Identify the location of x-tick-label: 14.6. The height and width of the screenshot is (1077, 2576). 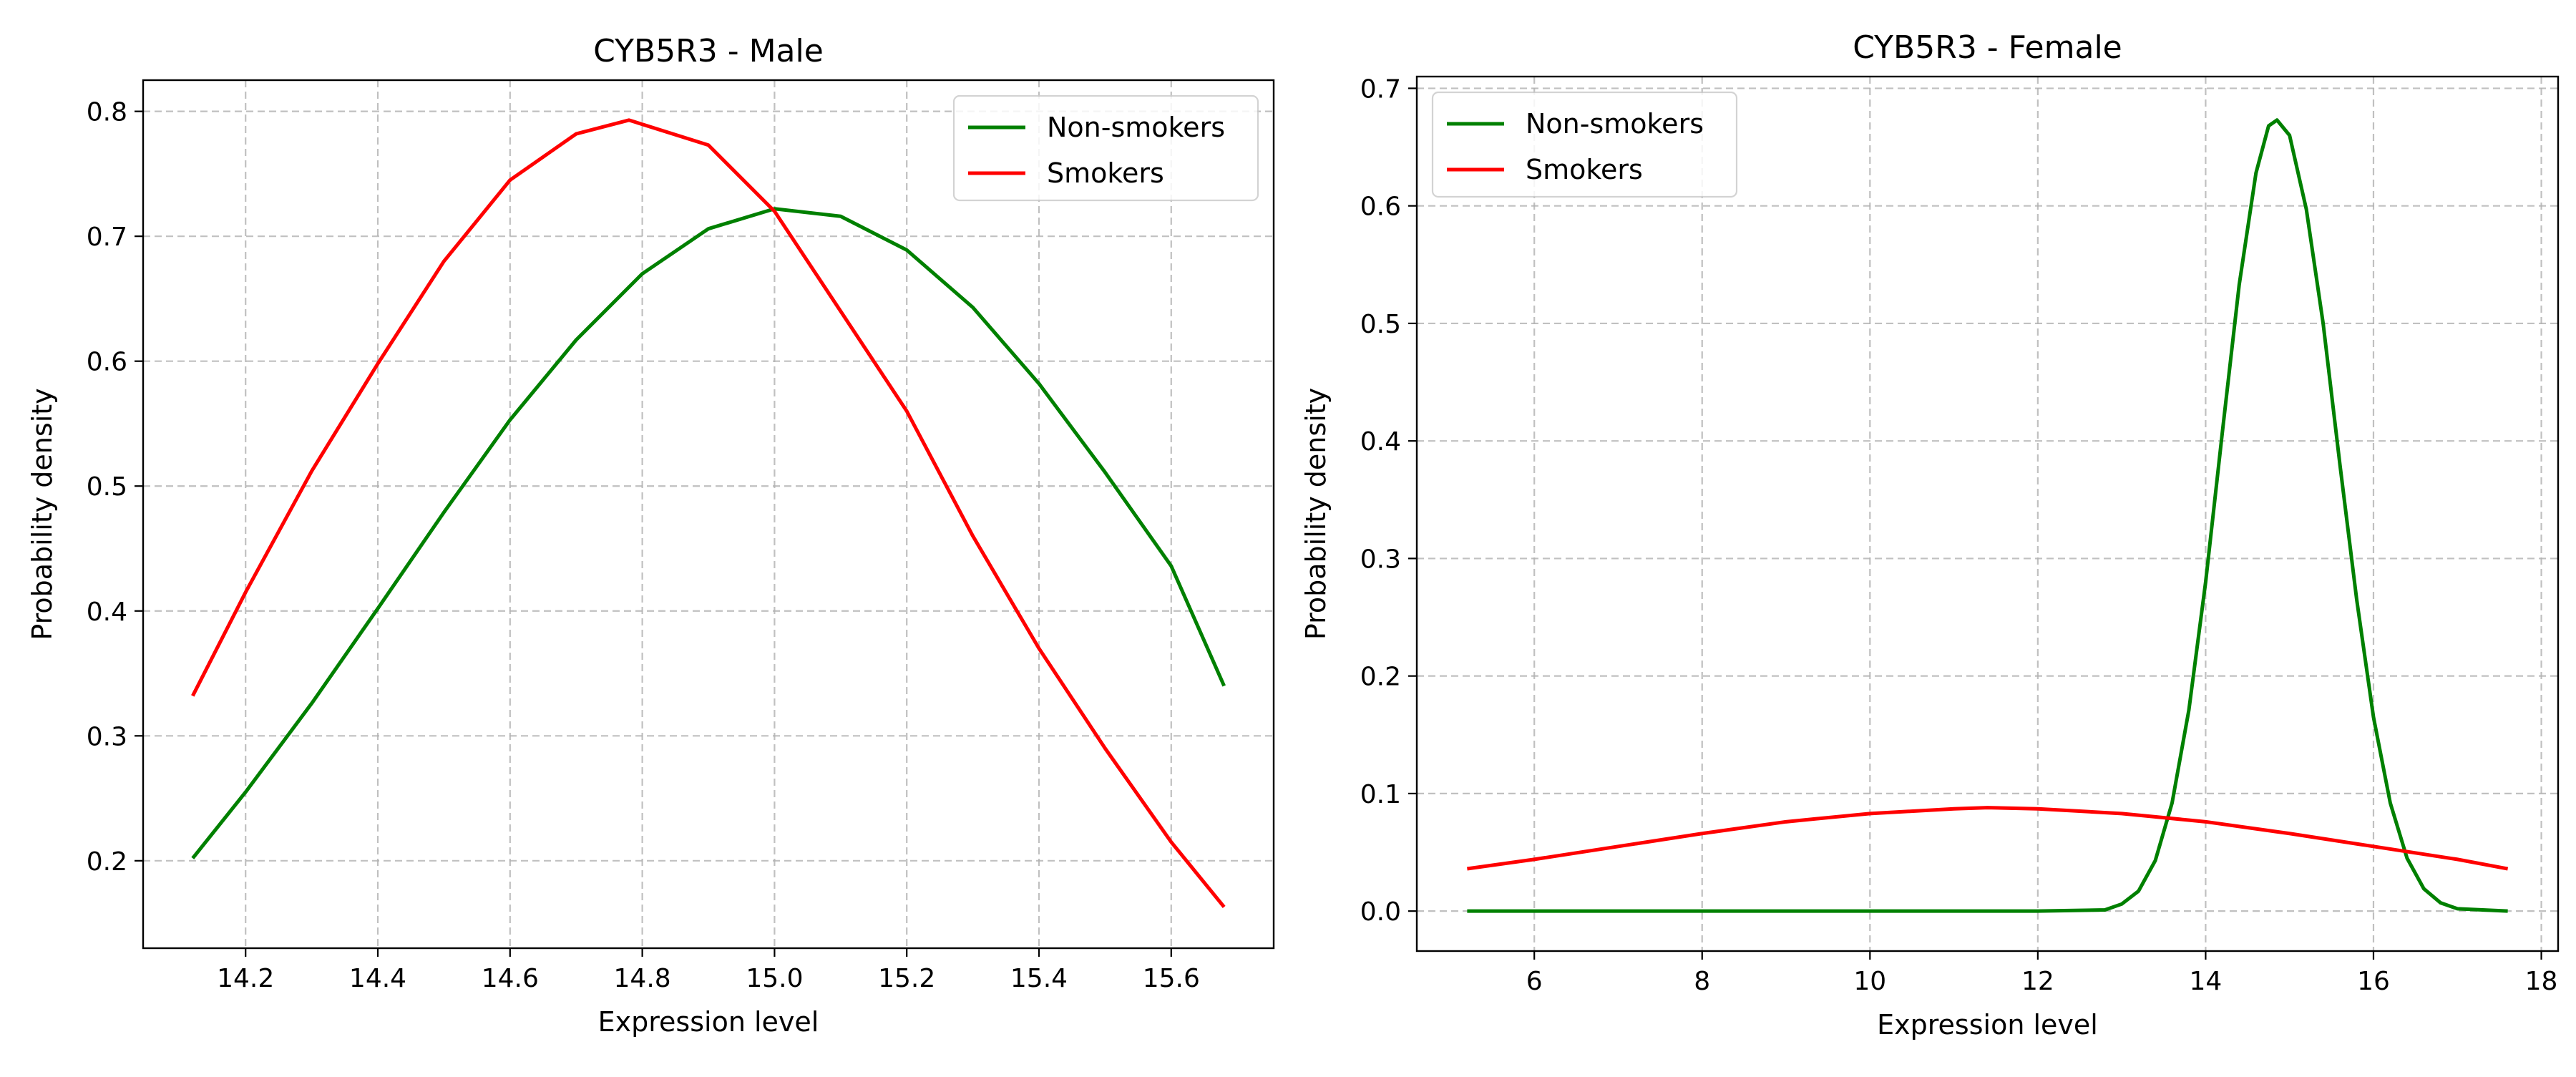
(510, 978).